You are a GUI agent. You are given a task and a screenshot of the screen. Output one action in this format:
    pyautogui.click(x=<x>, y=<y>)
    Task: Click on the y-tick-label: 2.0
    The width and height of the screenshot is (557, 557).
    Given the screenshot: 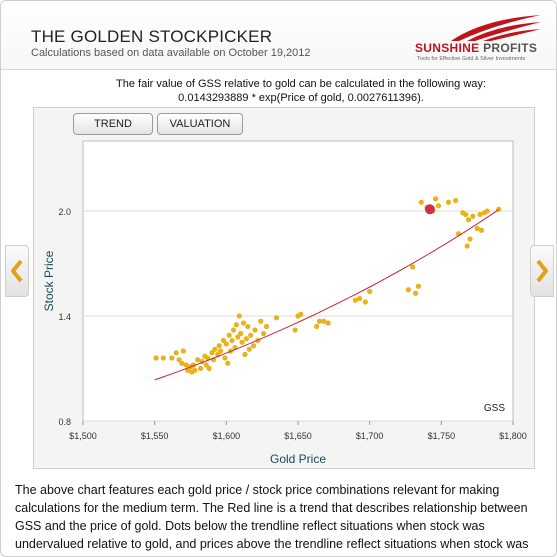 What is the action you would take?
    pyautogui.click(x=64, y=212)
    